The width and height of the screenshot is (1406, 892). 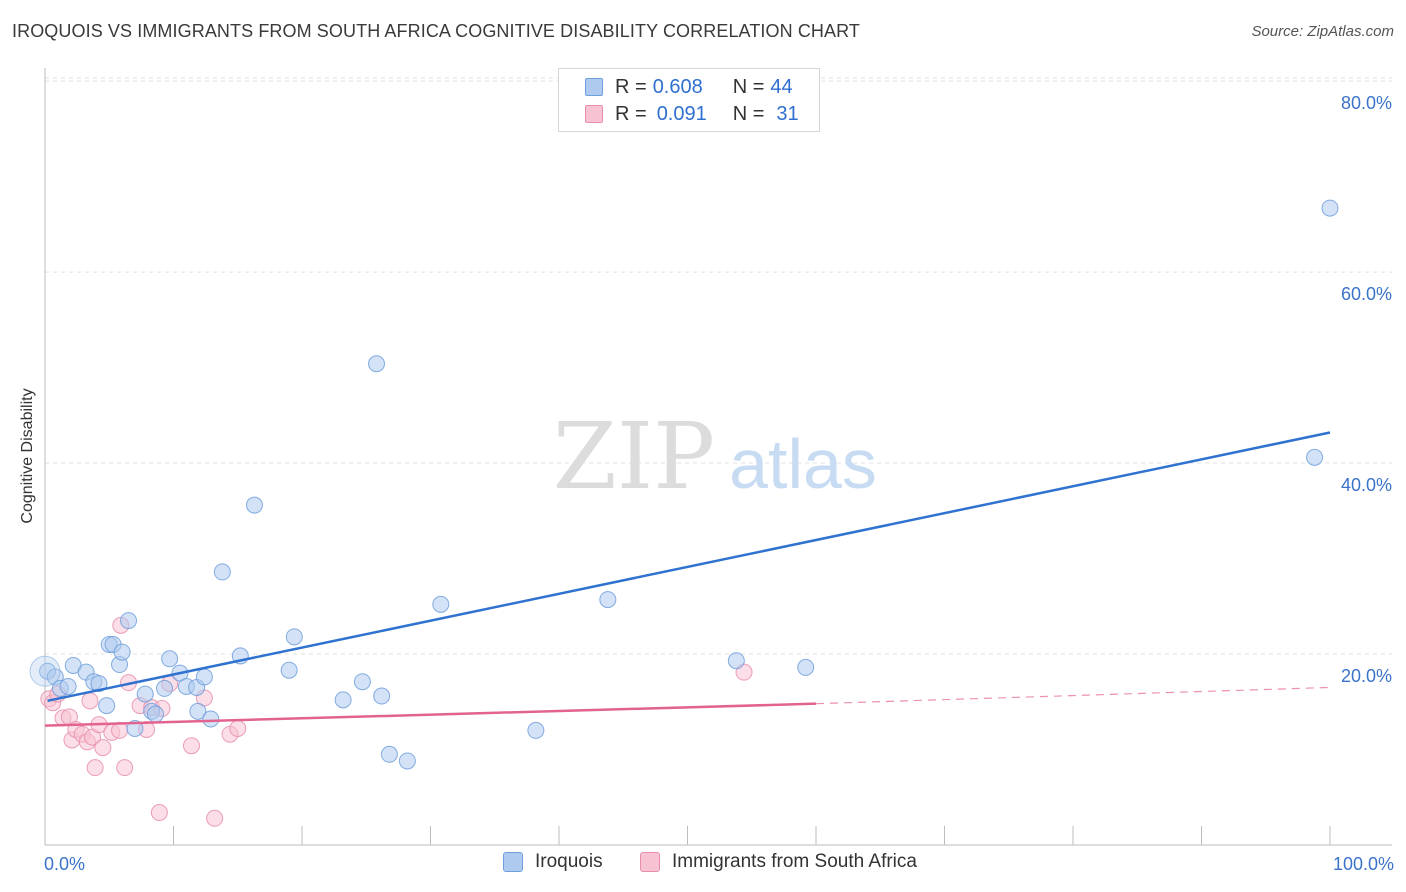 I want to click on bottom-legend-swatch-immigrants, so click(x=650, y=862).